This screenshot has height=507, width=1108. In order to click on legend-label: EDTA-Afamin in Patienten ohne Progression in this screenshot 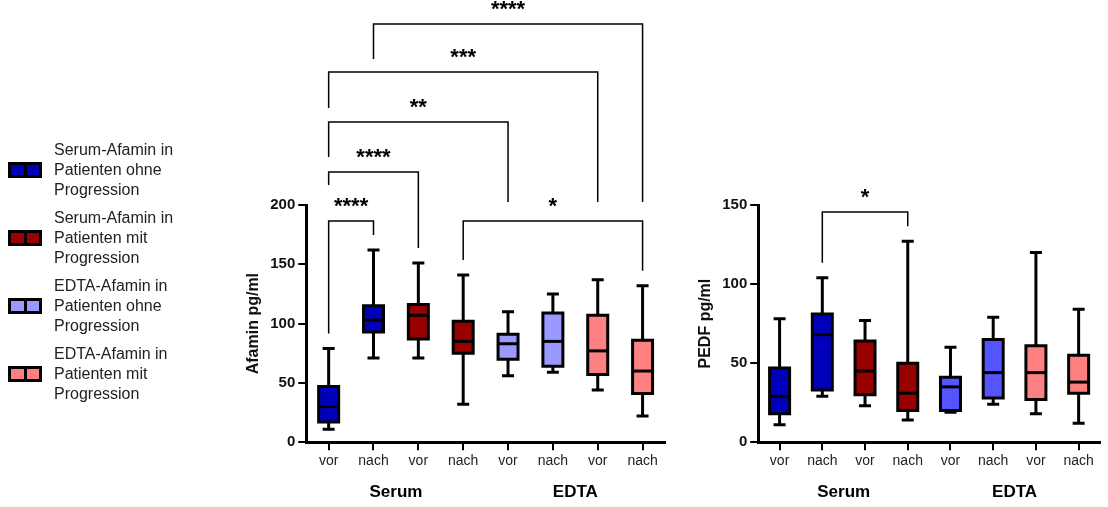, I will do `click(111, 306)`.